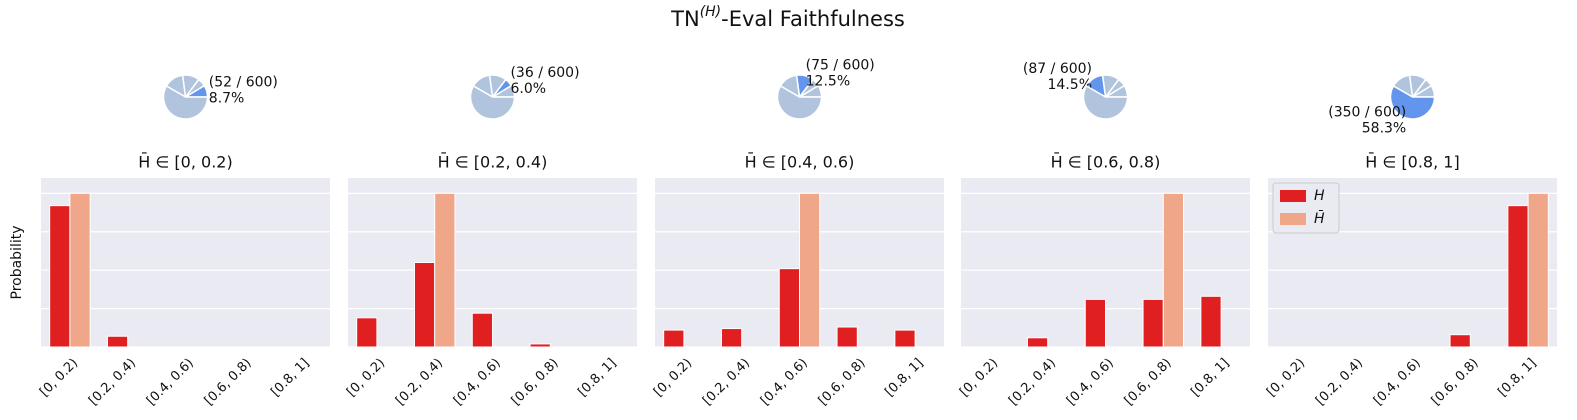 The image size is (1577, 420). I want to click on pie-label: (36 / 600), so click(544, 73).